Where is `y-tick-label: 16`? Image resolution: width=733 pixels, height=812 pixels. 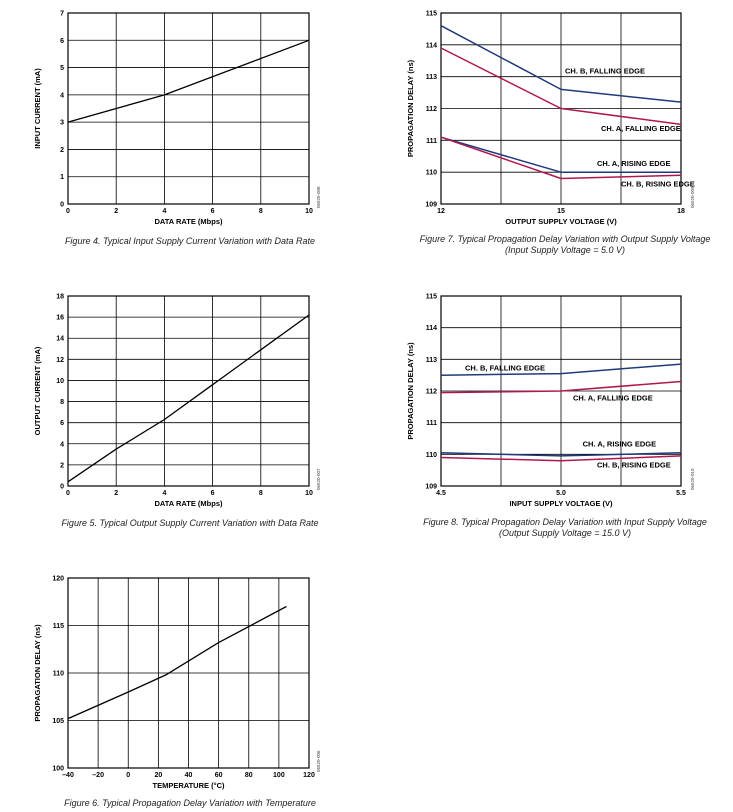 y-tick-label: 16 is located at coordinates (60, 318).